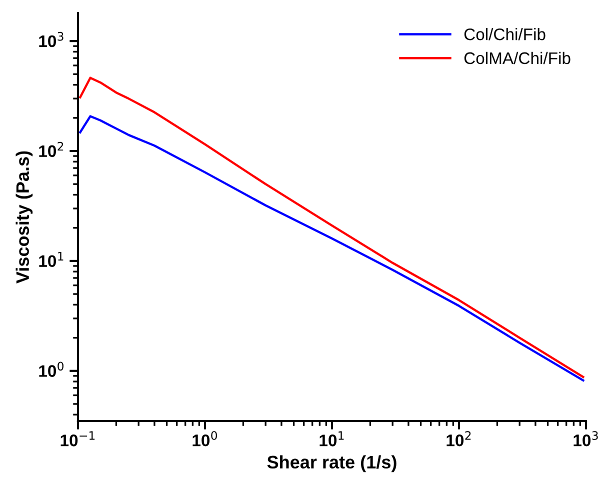 The height and width of the screenshot is (487, 604). I want to click on y-tick-label: 10$^{3}$, so click(51, 40).